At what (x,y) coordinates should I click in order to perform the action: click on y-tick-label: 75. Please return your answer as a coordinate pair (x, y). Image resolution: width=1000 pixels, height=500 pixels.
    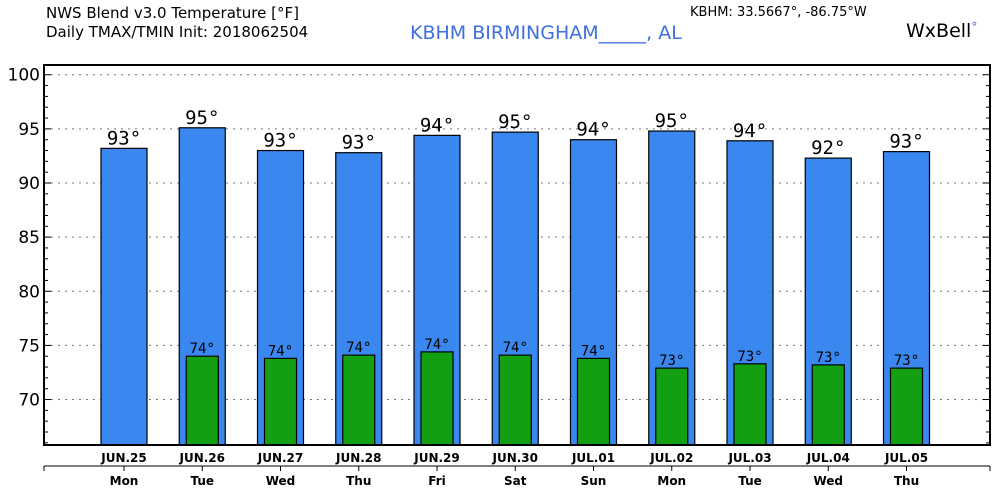
    Looking at the image, I should click on (29, 346).